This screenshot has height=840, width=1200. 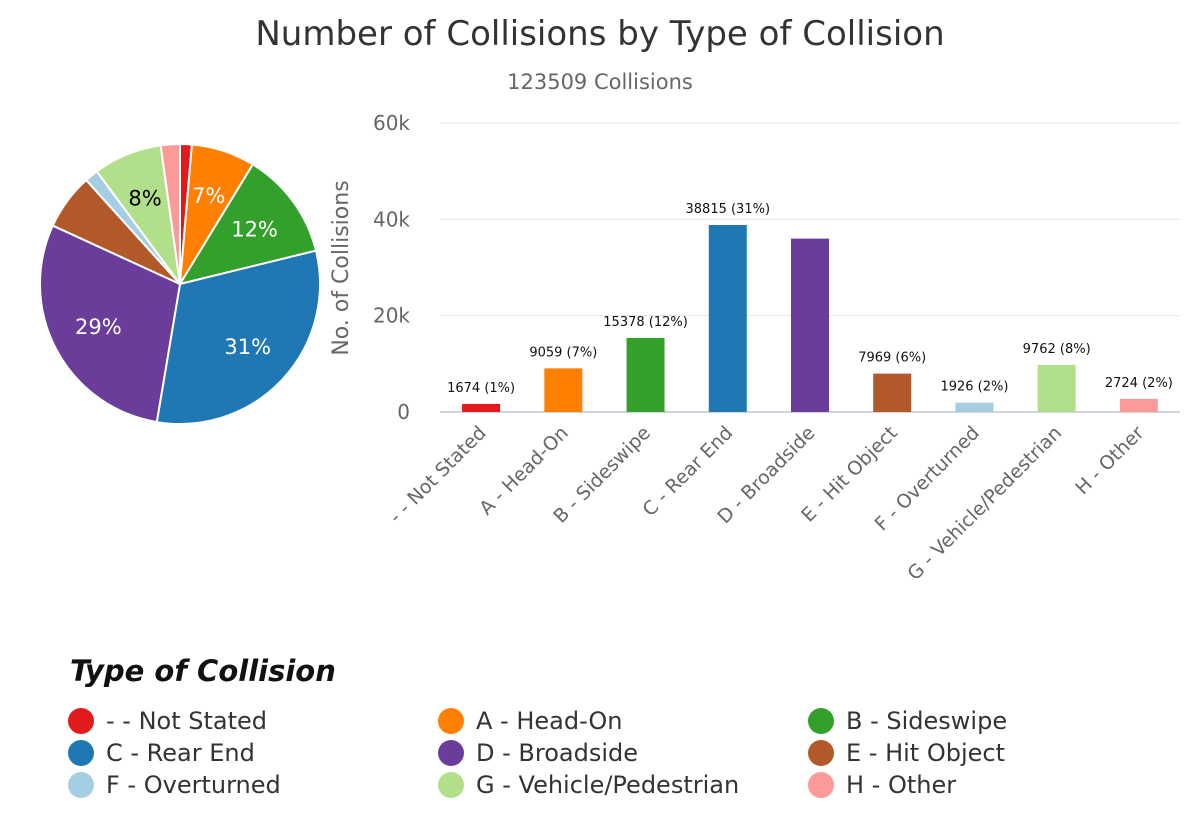 I want to click on legend-label: A - Head-On, so click(x=549, y=721).